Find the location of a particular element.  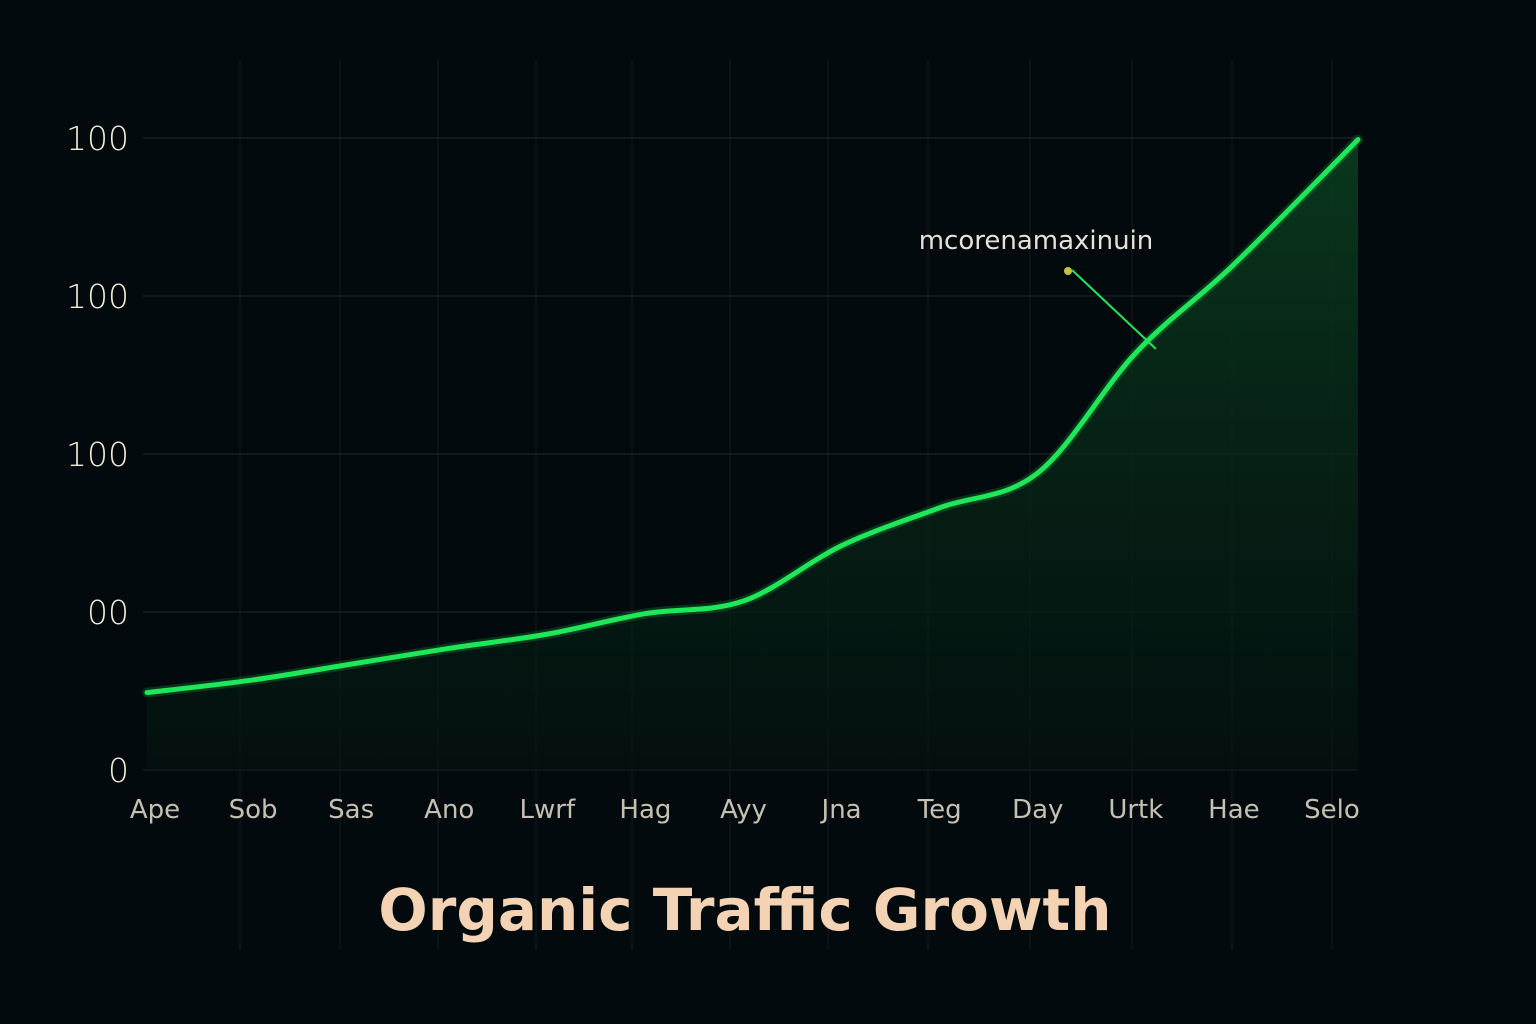

x-tick-label: Hae is located at coordinates (1233, 810).